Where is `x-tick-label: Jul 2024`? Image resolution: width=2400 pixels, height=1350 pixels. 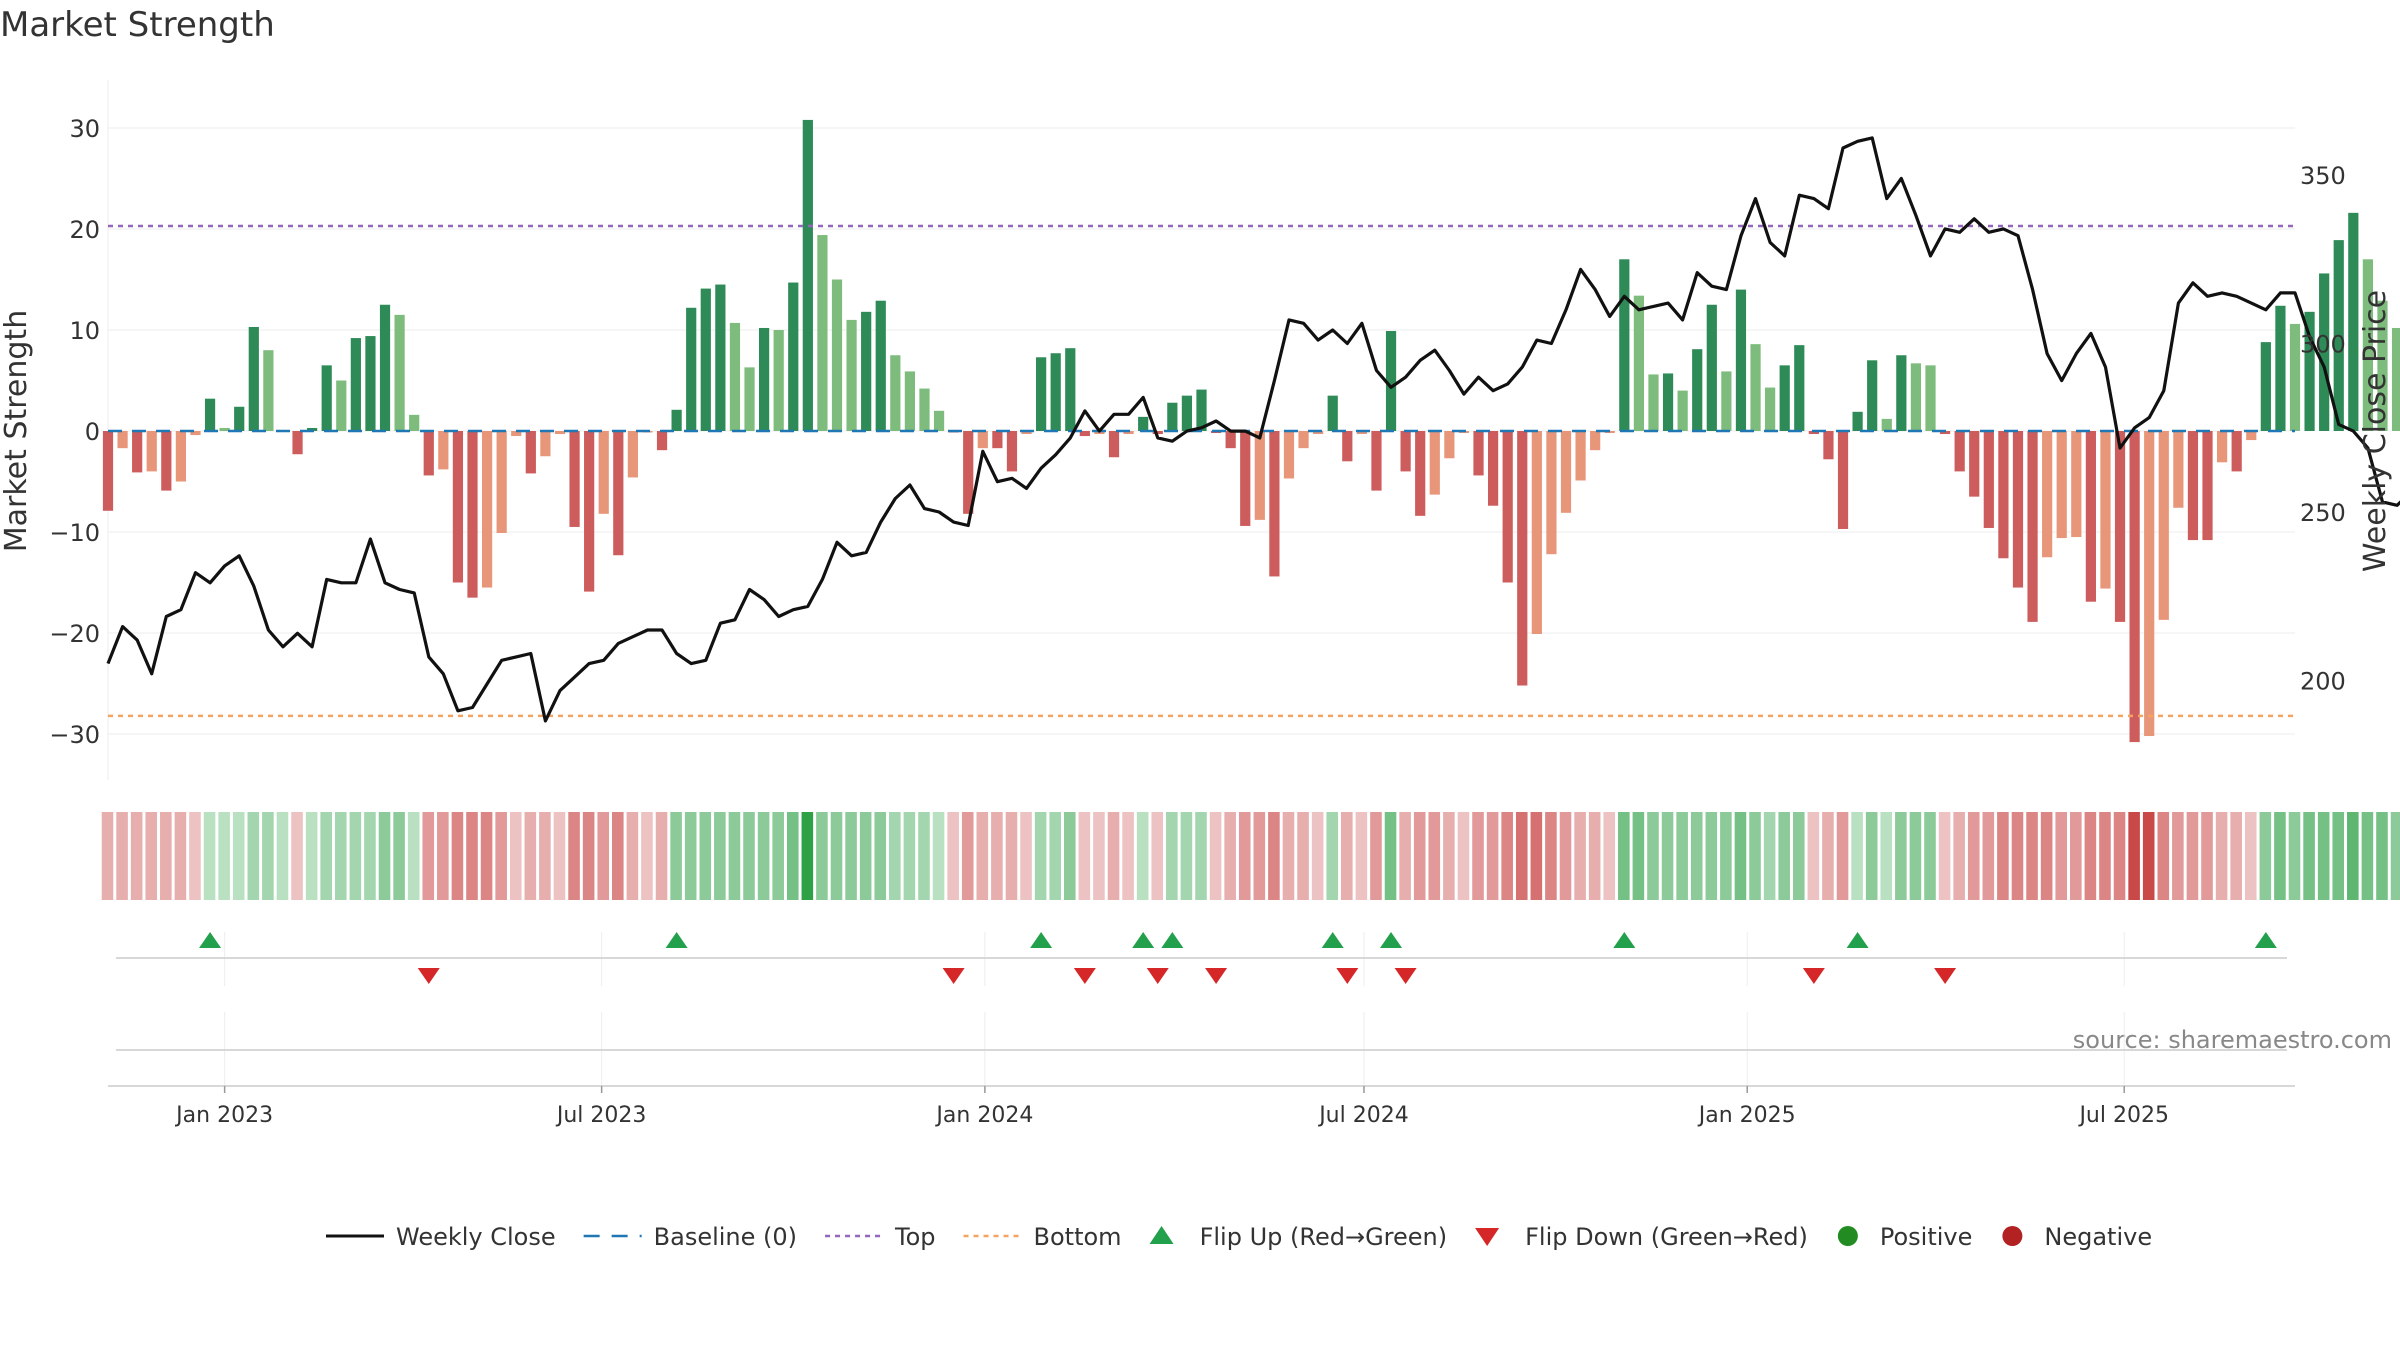
x-tick-label: Jul 2024 is located at coordinates (1363, 1115).